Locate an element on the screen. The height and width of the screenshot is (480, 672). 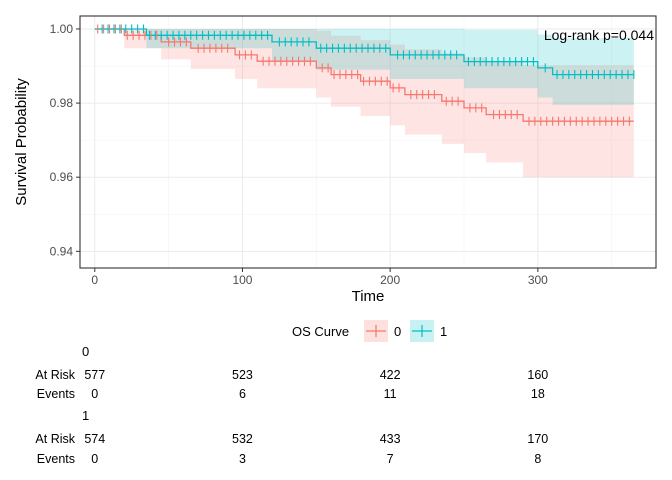
risk-table-cells: 577 0 523 6 422 11 160 18 574 0 532 3 433 7 170 8 is located at coordinates (316, 417).